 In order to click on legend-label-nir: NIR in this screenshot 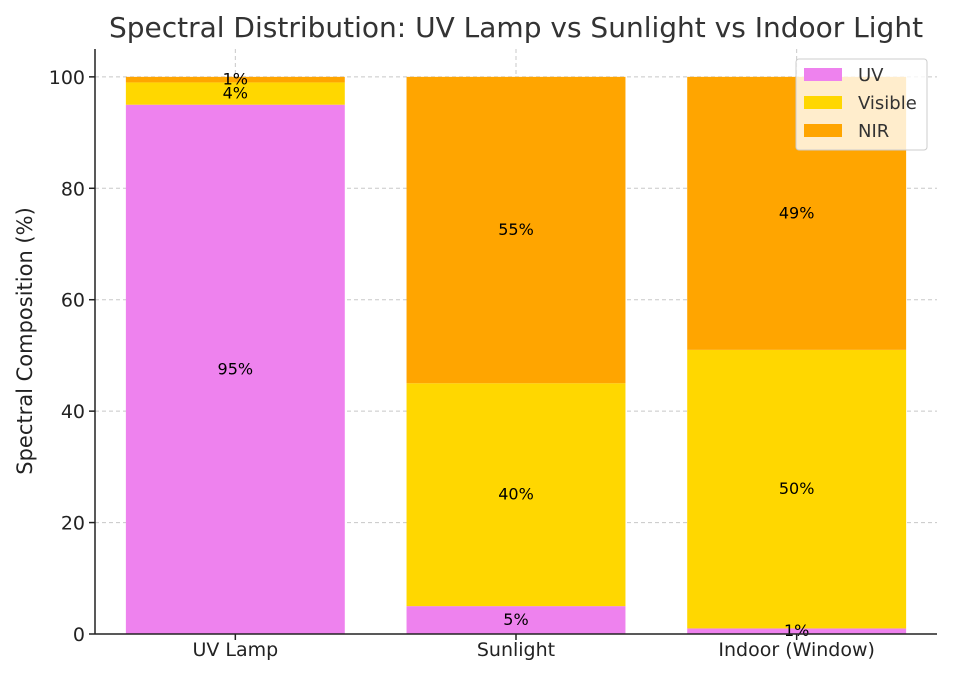, I will do `click(873, 131)`.